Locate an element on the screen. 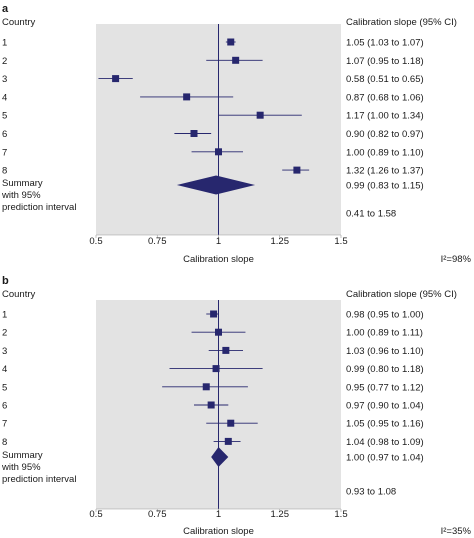 Image resolution: width=474 pixels, height=538 pixels. study-ci-text: 1.05 (1.03 to 1.07) is located at coordinates (385, 43).